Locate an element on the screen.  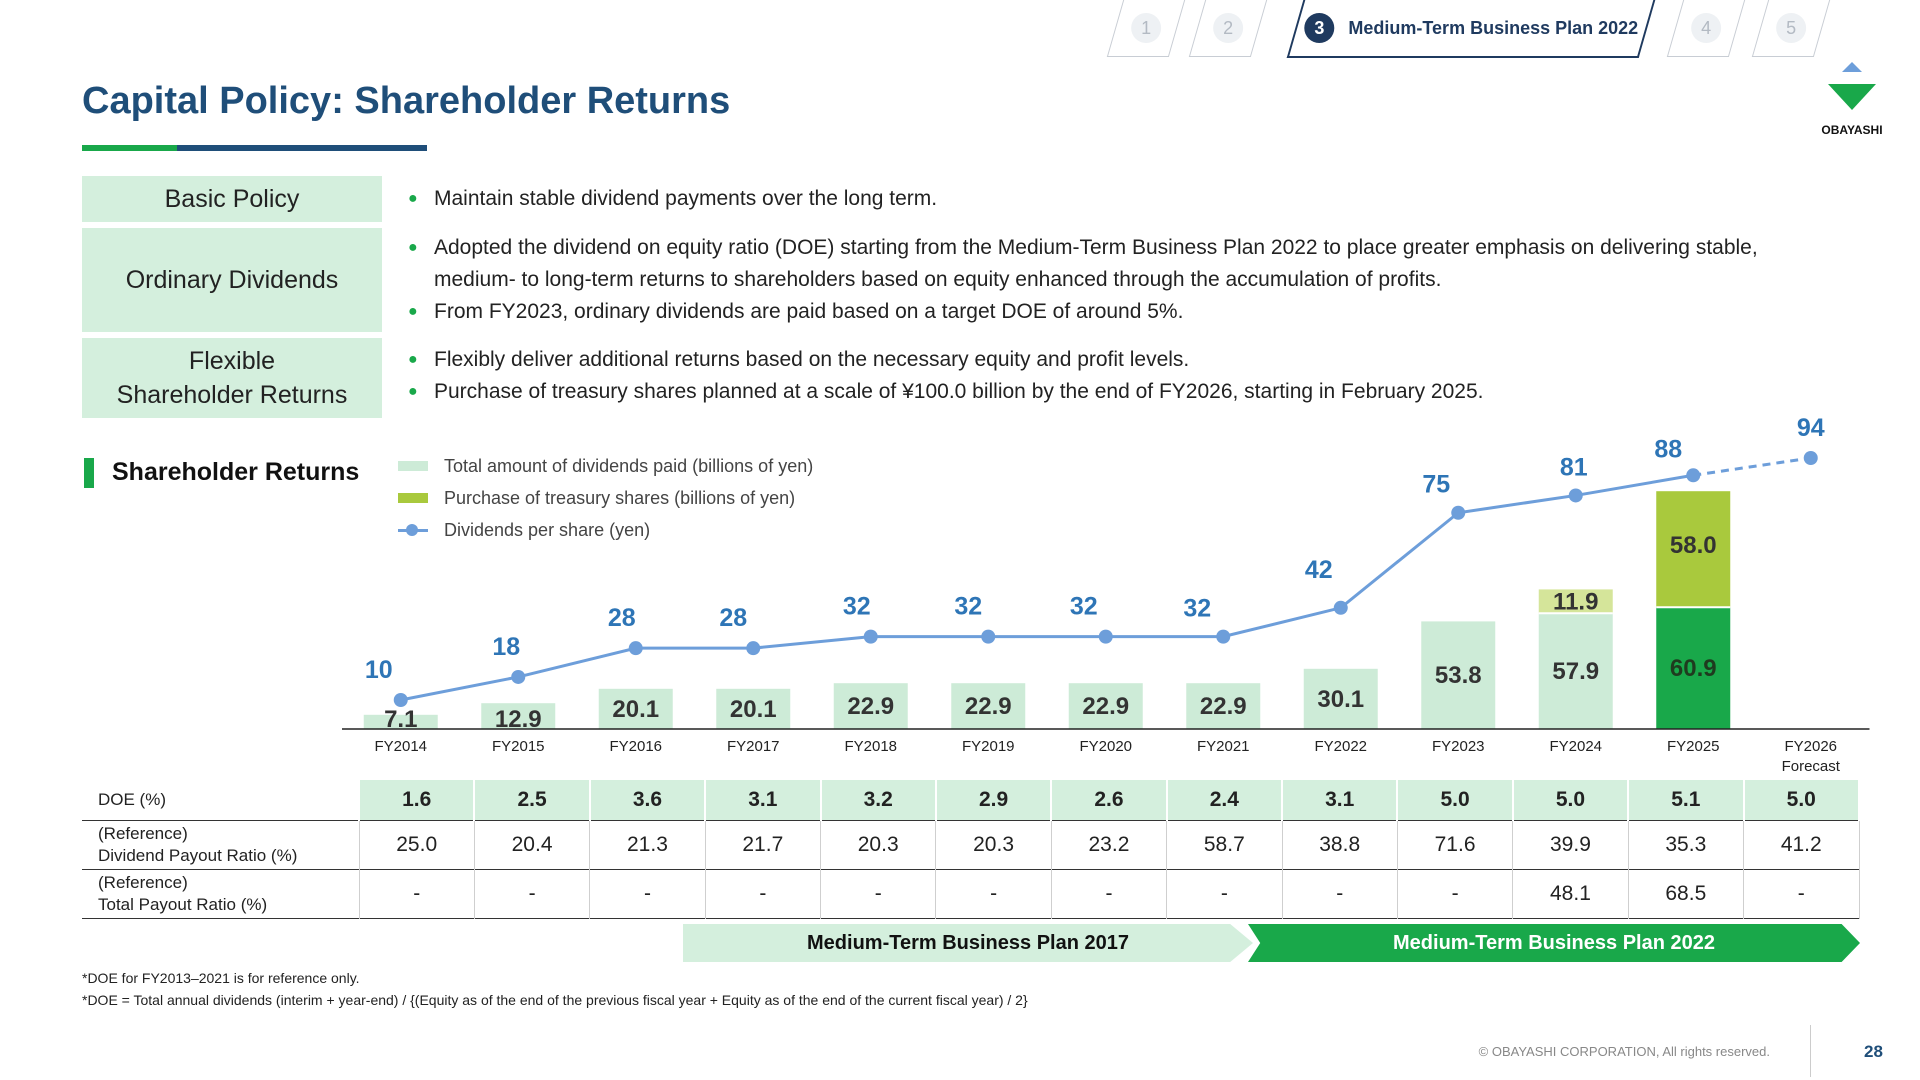
x-tick-label: FY2018 is located at coordinates (870, 746).